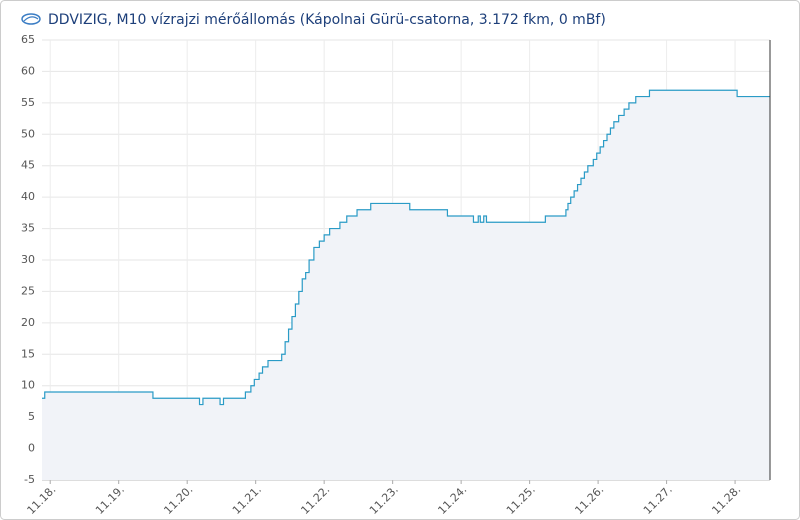 Image resolution: width=800 pixels, height=520 pixels. What do you see at coordinates (31, 416) in the screenshot?
I see `y-tick-label: 5` at bounding box center [31, 416].